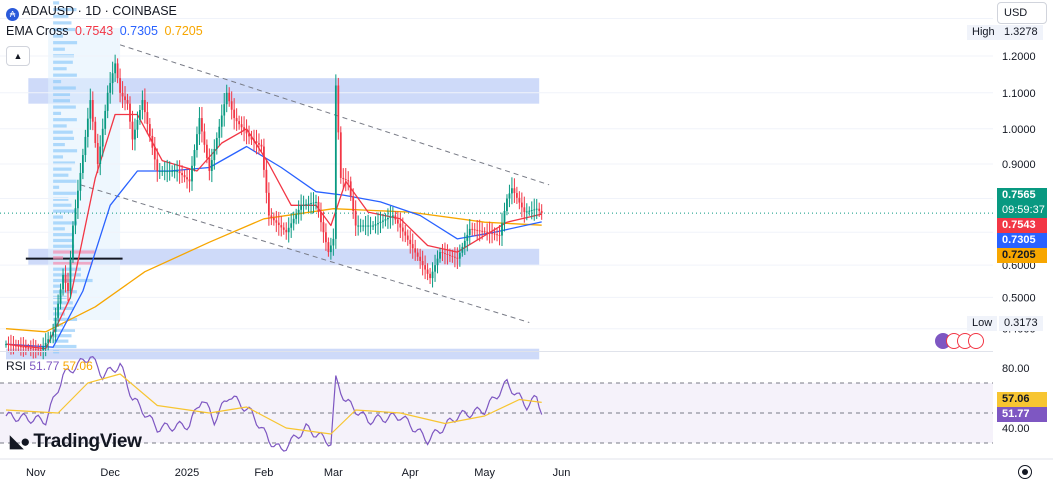 The image size is (1053, 488). Describe the element at coordinates (1019, 94) in the screenshot. I see `price-tick-label: 1.1000` at that location.